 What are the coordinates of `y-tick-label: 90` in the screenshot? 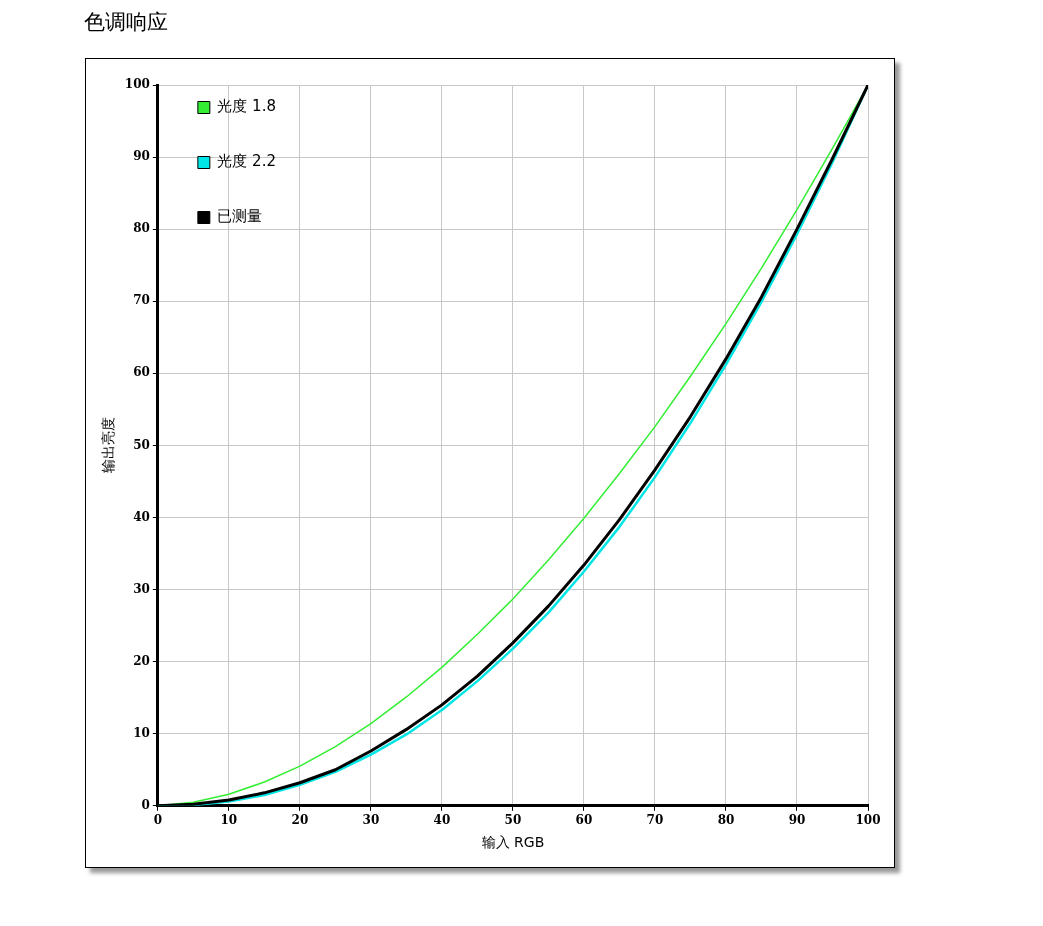 It's located at (141, 156).